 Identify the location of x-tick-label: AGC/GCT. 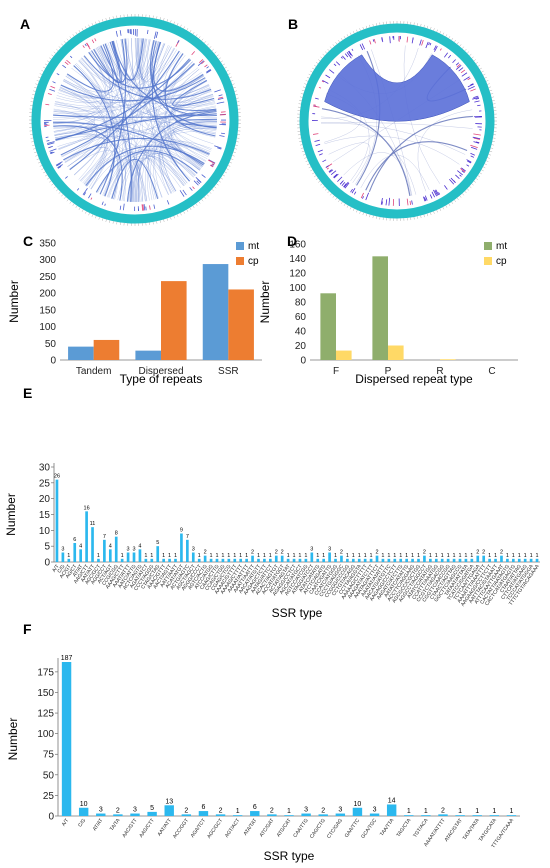
(215, 829).